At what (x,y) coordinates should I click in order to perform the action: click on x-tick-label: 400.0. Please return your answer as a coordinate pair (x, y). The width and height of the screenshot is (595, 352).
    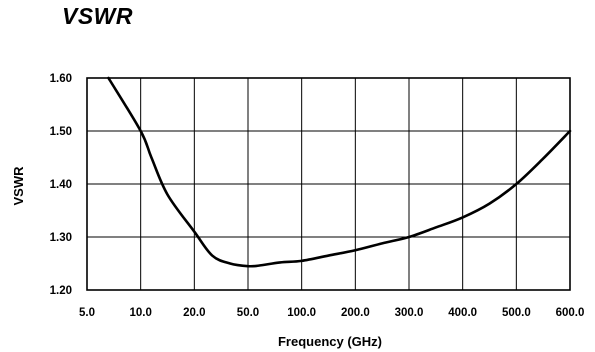
    Looking at the image, I should click on (462, 313).